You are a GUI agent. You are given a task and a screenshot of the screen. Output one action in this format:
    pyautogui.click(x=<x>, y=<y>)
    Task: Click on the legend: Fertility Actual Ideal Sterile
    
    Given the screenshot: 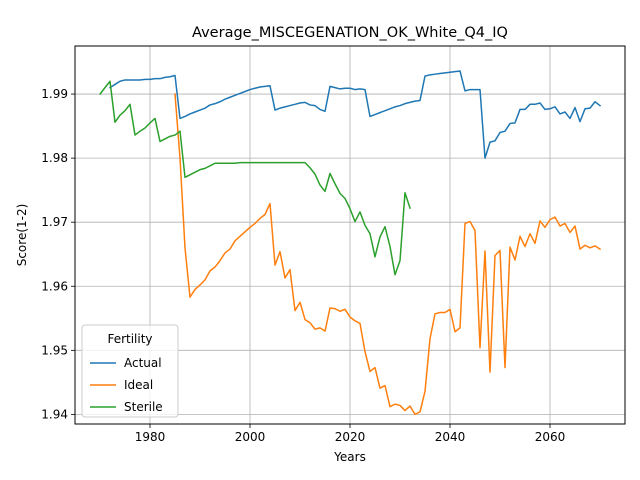 What is the action you would take?
    pyautogui.click(x=130, y=371)
    